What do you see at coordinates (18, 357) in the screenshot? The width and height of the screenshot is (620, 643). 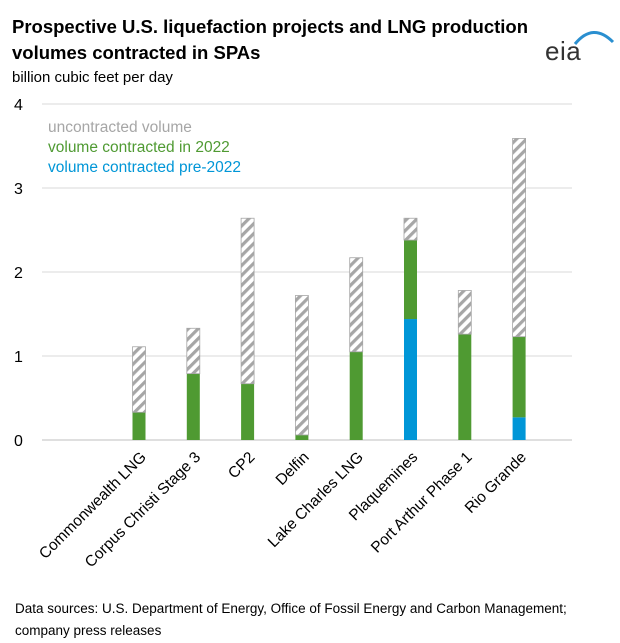 I see `y-tick-label: 1` at bounding box center [18, 357].